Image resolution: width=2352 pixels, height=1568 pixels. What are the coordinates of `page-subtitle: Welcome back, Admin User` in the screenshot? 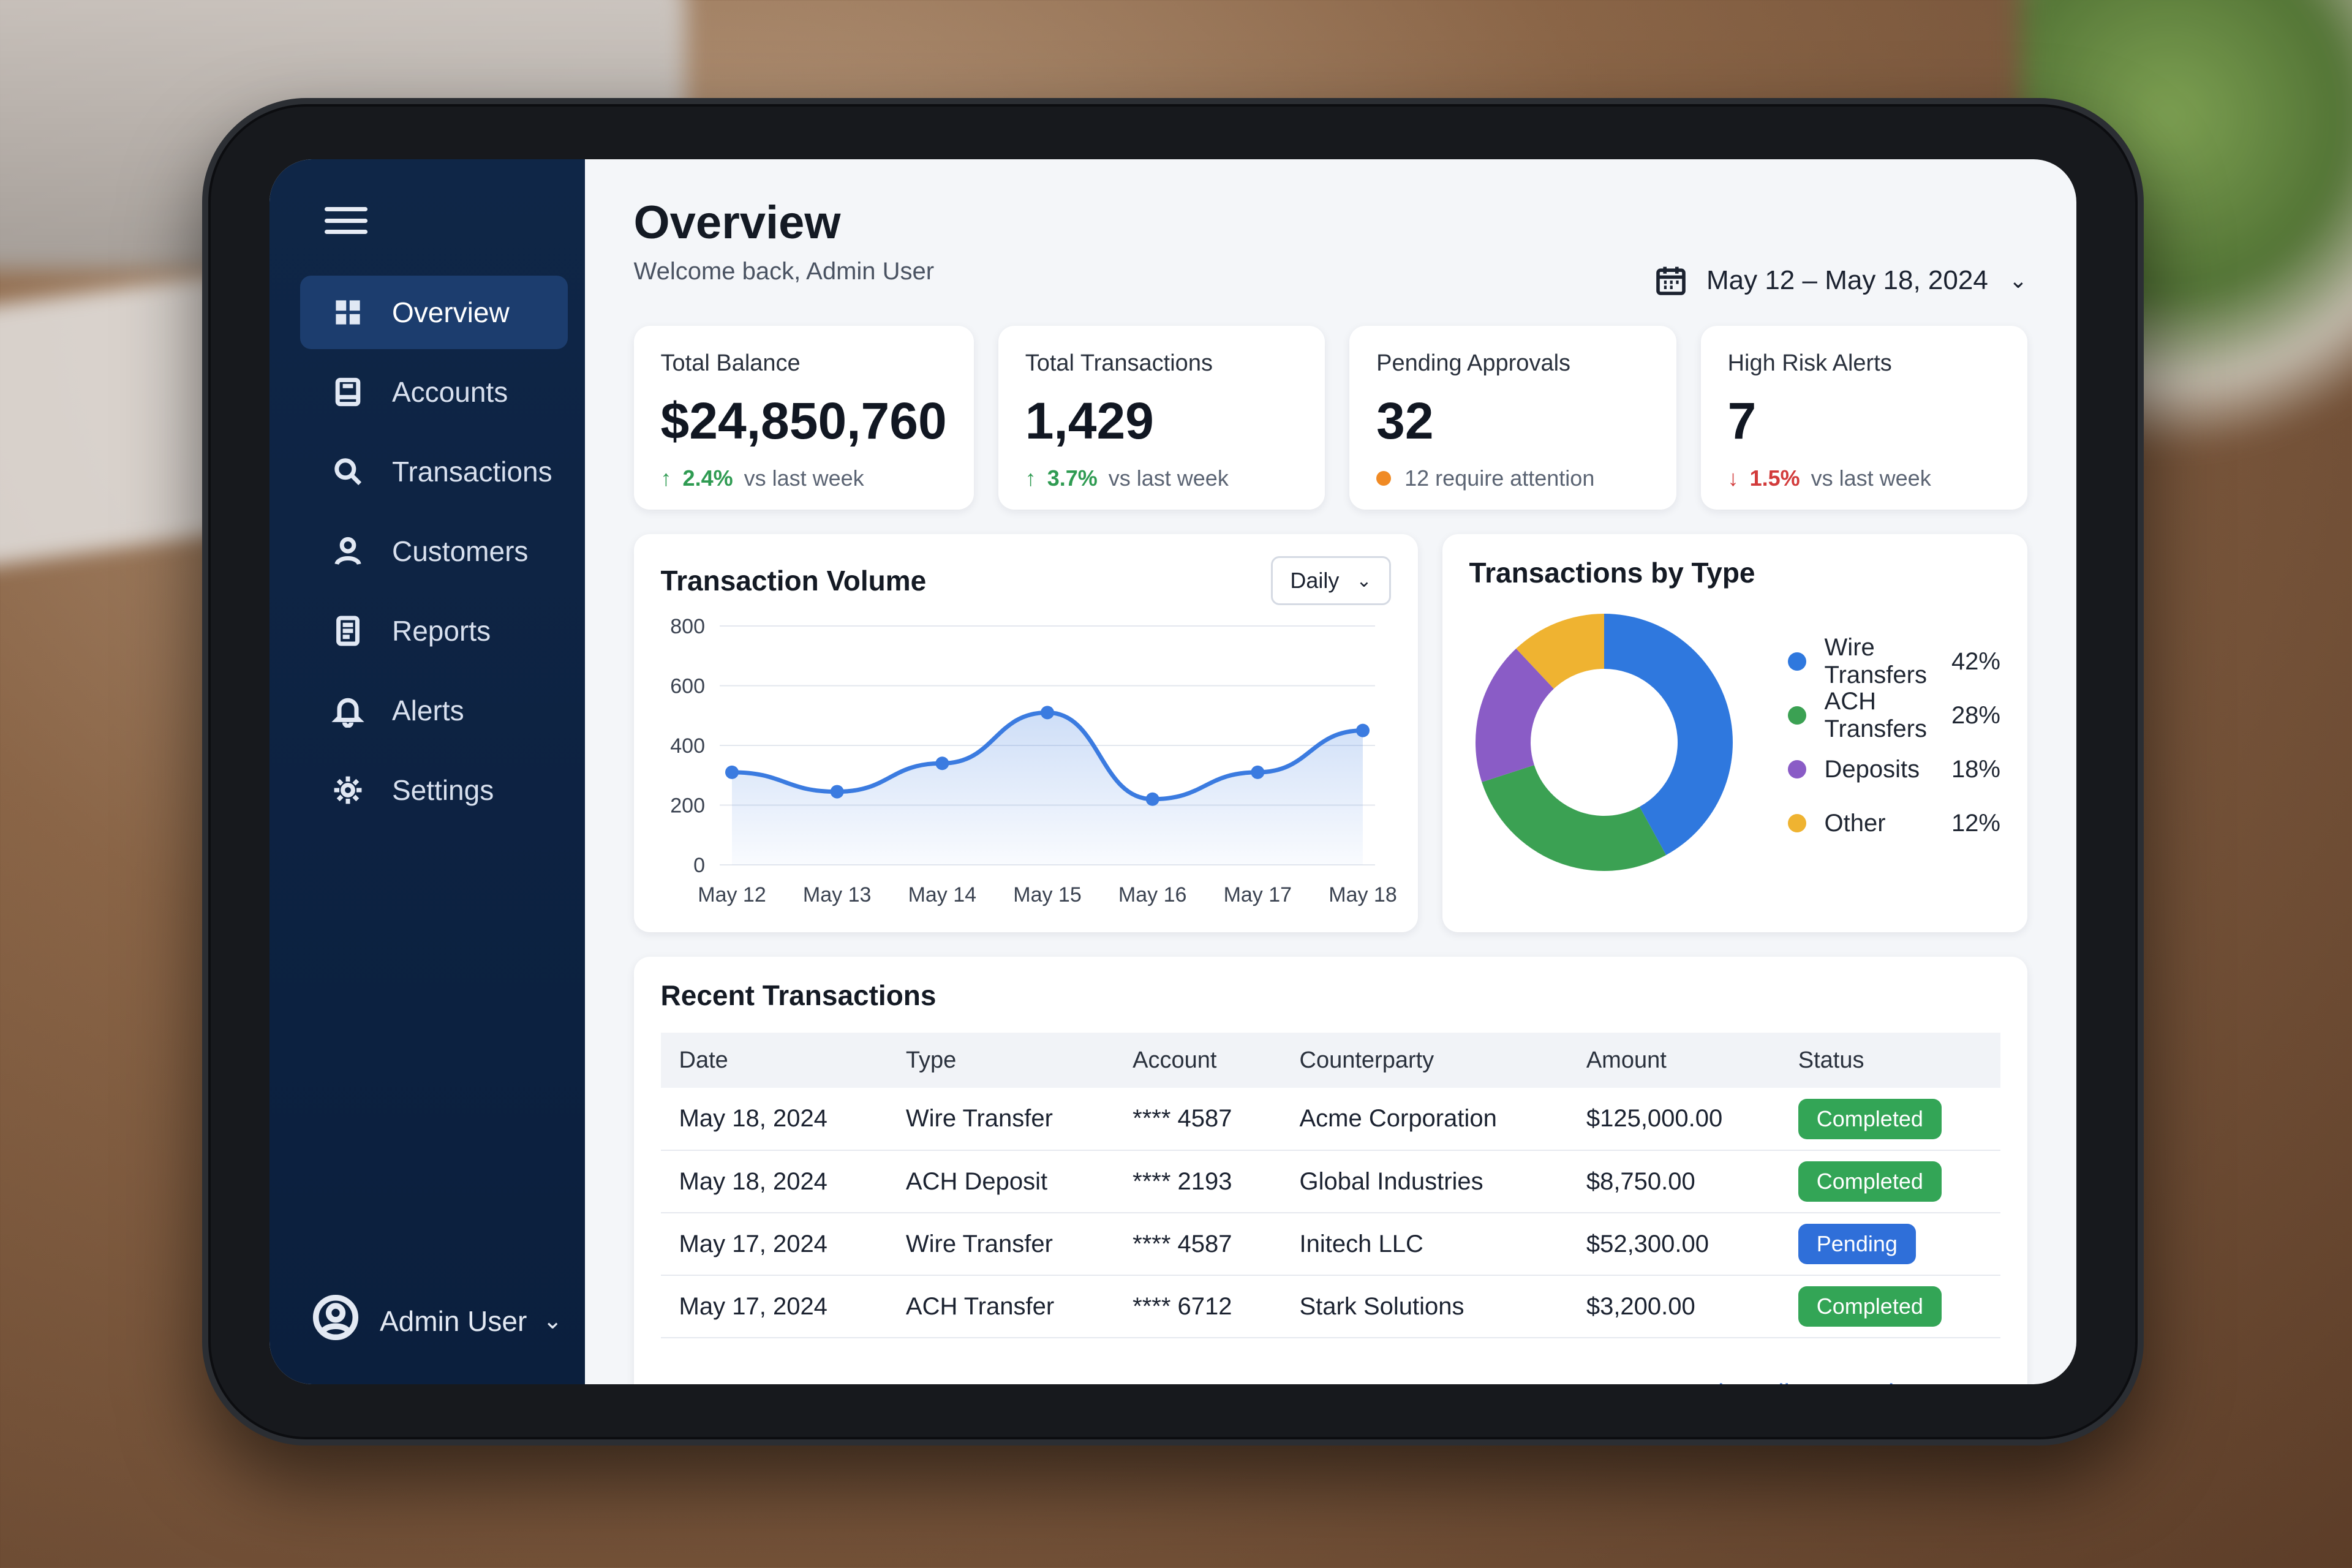 It's located at (784, 271).